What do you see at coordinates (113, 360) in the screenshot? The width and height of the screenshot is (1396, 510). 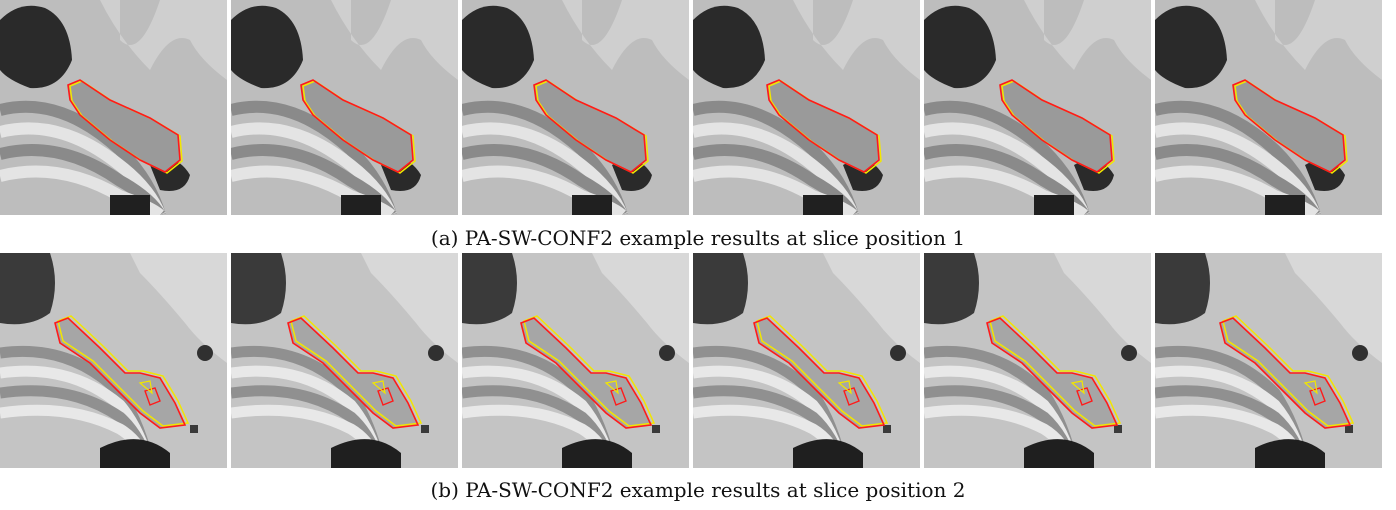 I see `mri-slice-b1` at bounding box center [113, 360].